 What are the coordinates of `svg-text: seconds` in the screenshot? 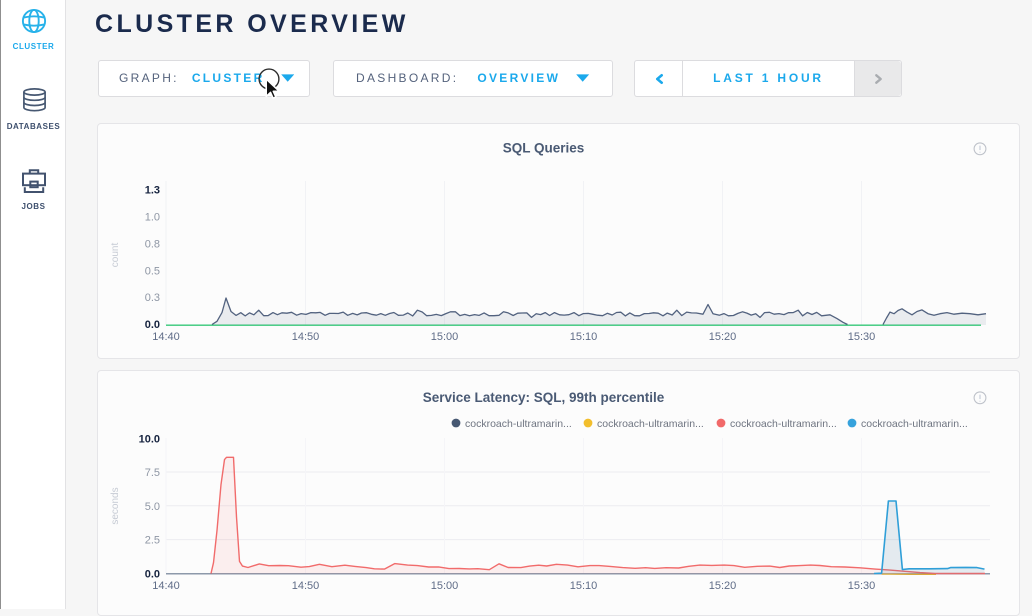 It's located at (115, 505).